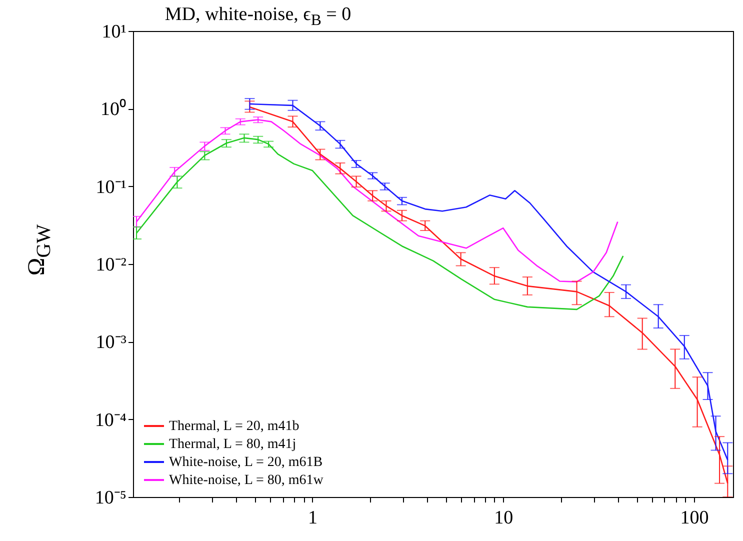 This screenshot has height=541, width=743. I want to click on legend-label: White-noise, L = 80, m61w, so click(246, 480).